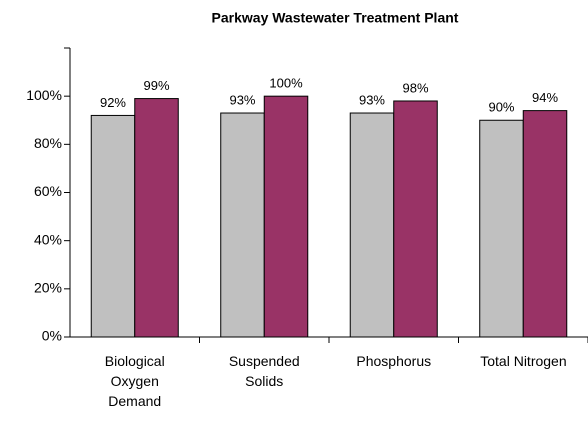 The height and width of the screenshot is (427, 588). I want to click on value-label: 92%, so click(113, 102).